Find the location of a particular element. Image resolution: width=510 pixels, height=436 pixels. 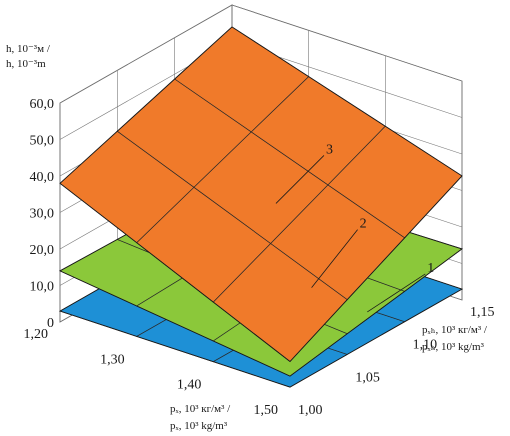

y-tick-label: 1,05 is located at coordinates (367, 377).